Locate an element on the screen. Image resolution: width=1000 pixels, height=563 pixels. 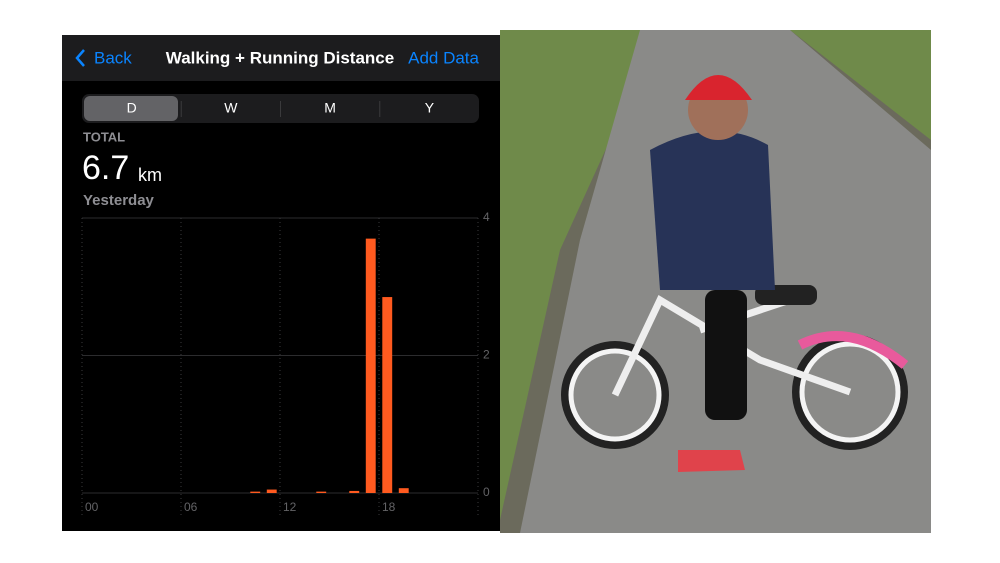
x-tick-label: 18 is located at coordinates (389, 507).